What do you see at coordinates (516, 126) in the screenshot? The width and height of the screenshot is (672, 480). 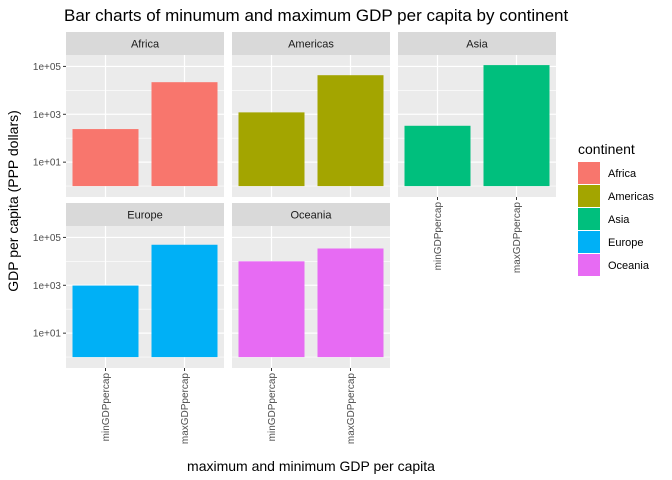 I see `bar-asia-maxgdppercap` at bounding box center [516, 126].